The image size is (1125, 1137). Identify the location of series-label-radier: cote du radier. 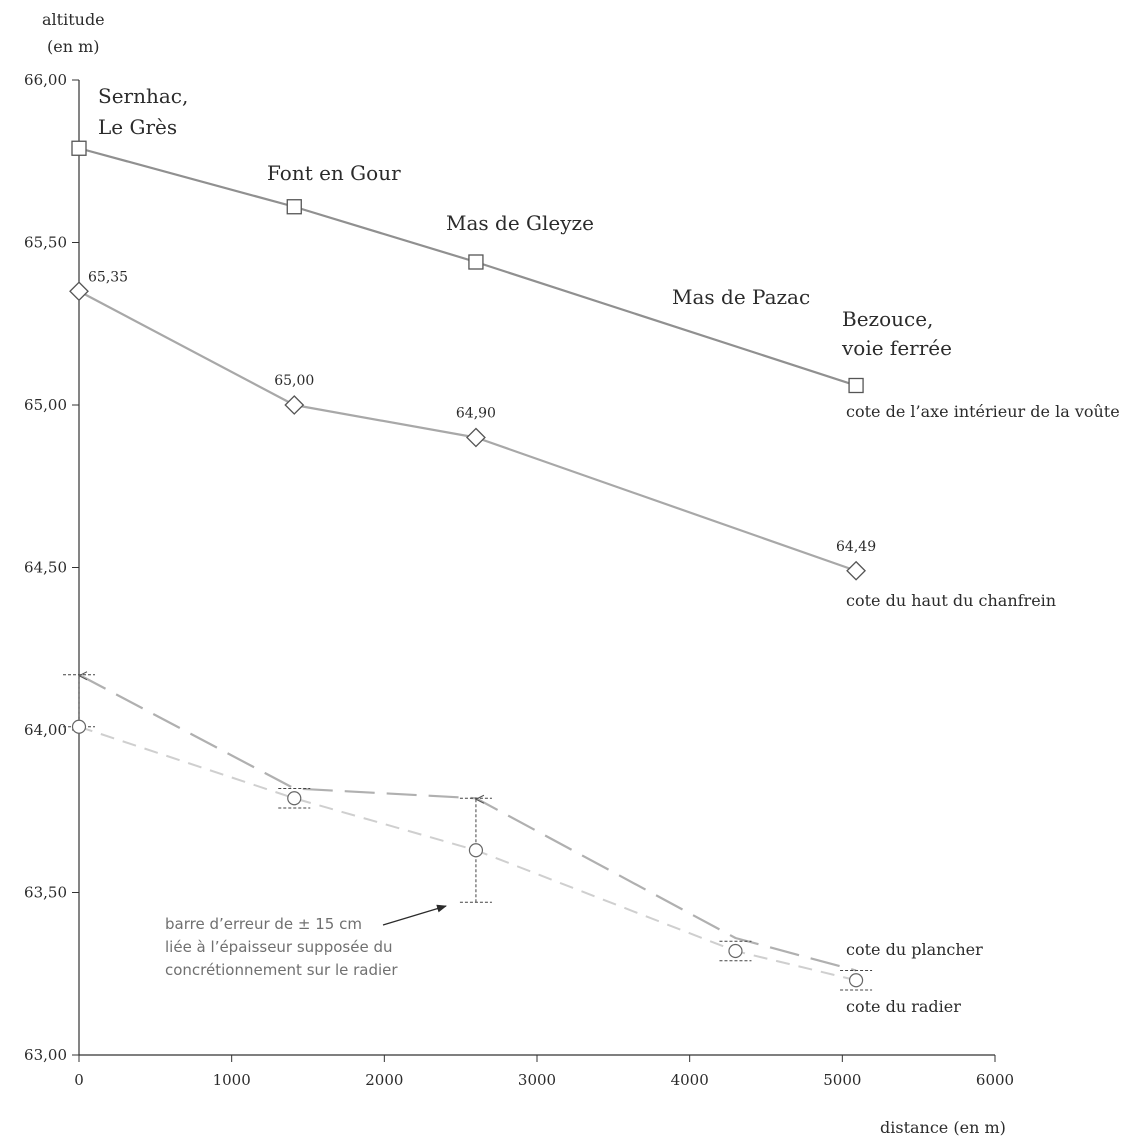
(903, 1006).